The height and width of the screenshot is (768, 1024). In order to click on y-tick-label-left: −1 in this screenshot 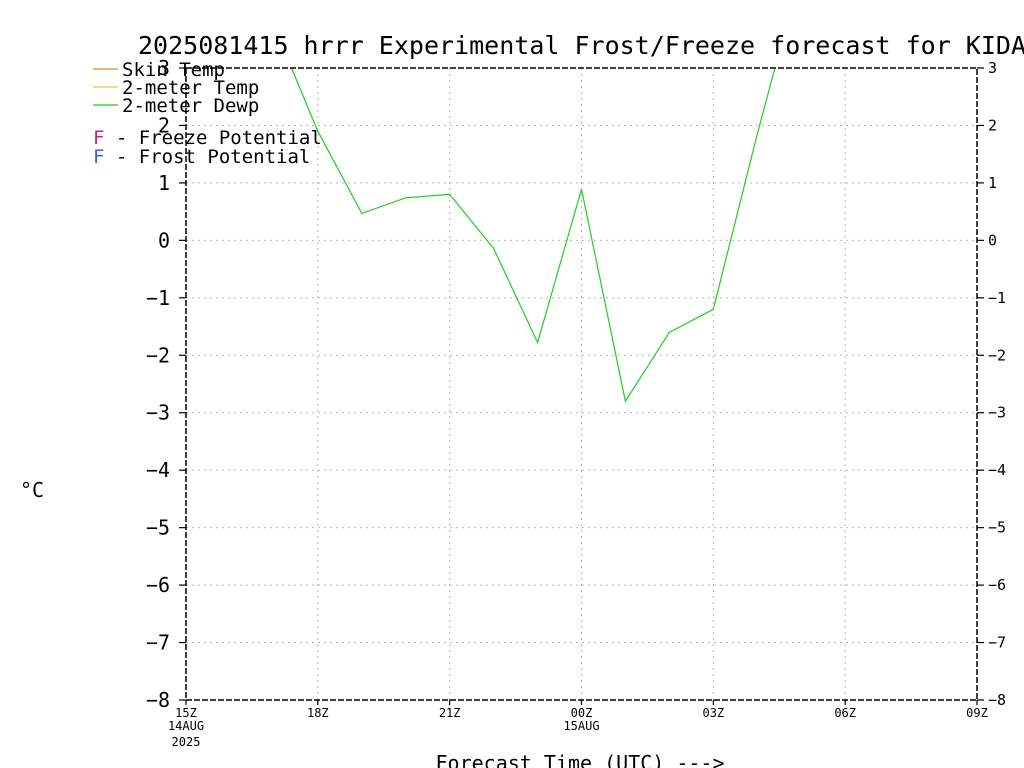, I will do `click(158, 298)`.